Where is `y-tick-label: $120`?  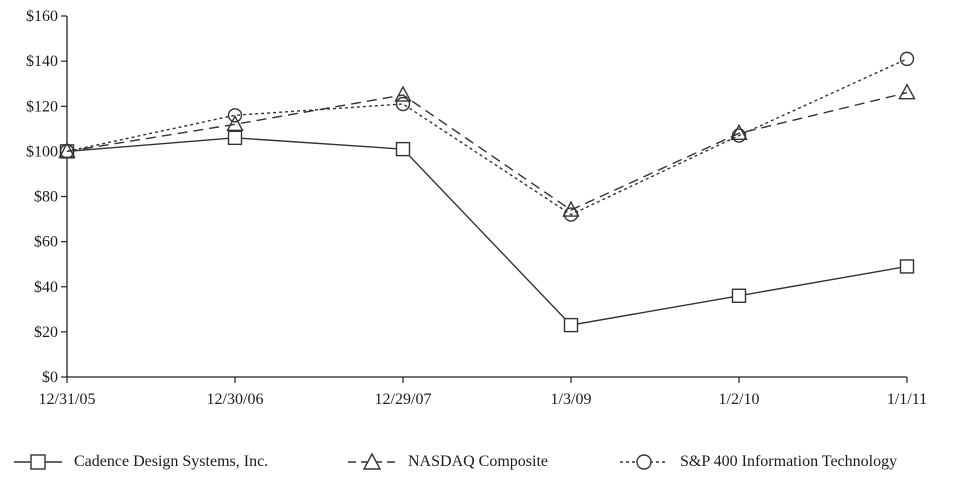 y-tick-label: $120 is located at coordinates (42, 106).